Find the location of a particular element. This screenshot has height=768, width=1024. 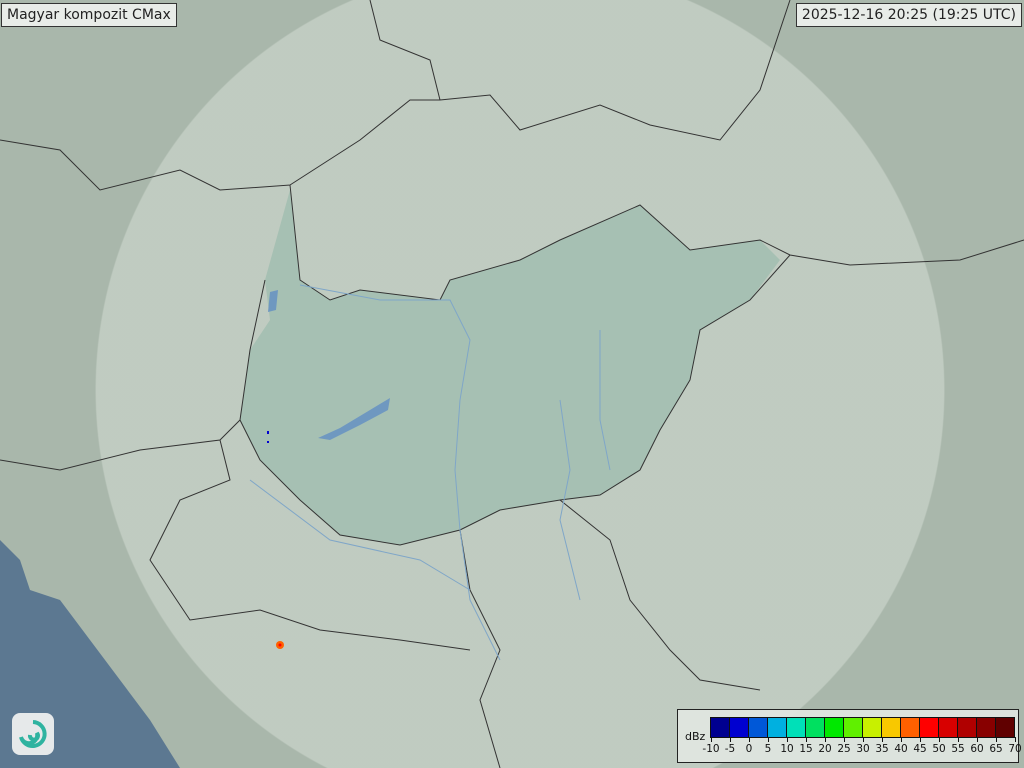

legend-tick-label: -10 is located at coordinates (711, 749).